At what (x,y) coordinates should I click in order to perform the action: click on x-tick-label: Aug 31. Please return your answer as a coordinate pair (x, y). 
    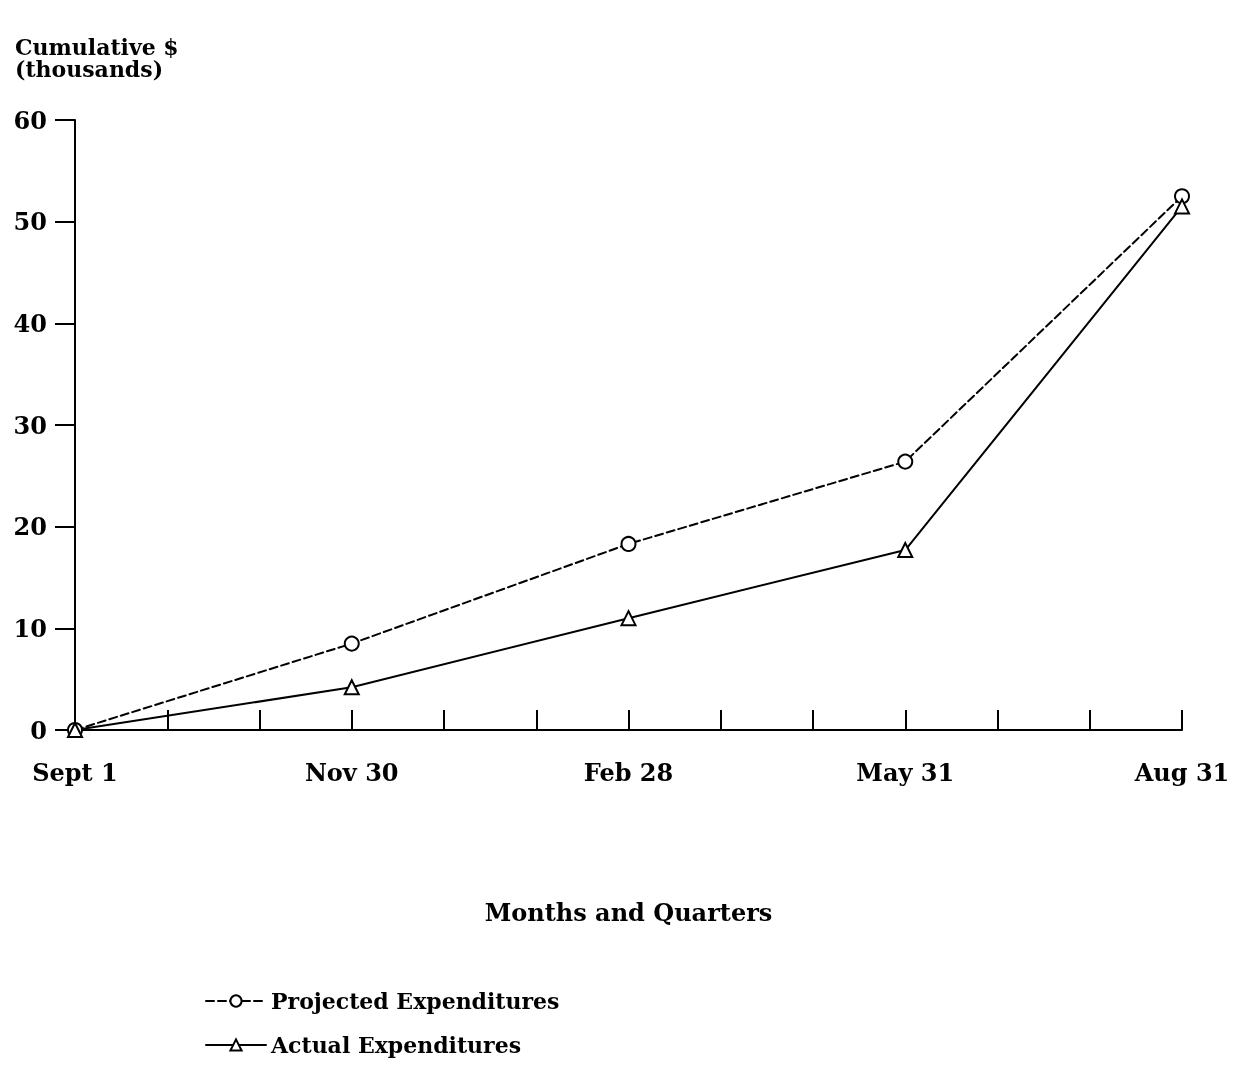
    Looking at the image, I should click on (1181, 772).